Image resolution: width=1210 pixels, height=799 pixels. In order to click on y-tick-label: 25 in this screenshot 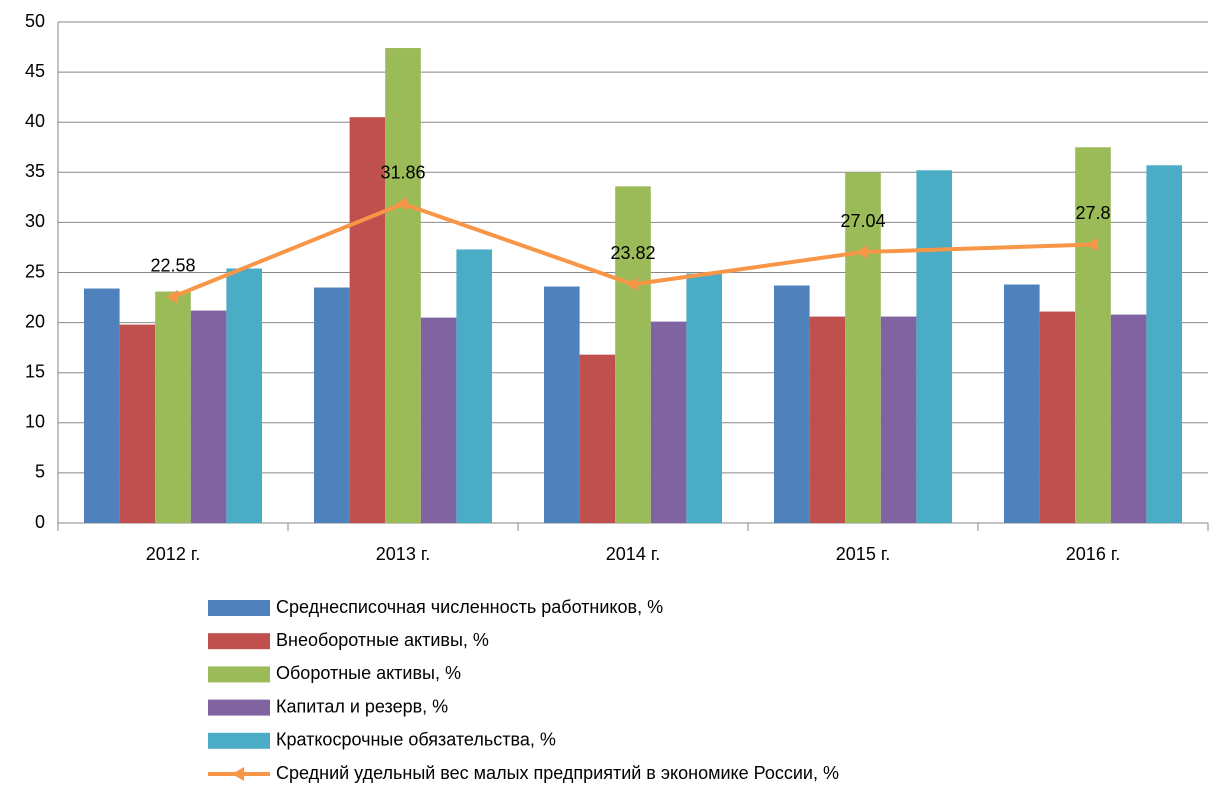, I will do `click(35, 271)`.